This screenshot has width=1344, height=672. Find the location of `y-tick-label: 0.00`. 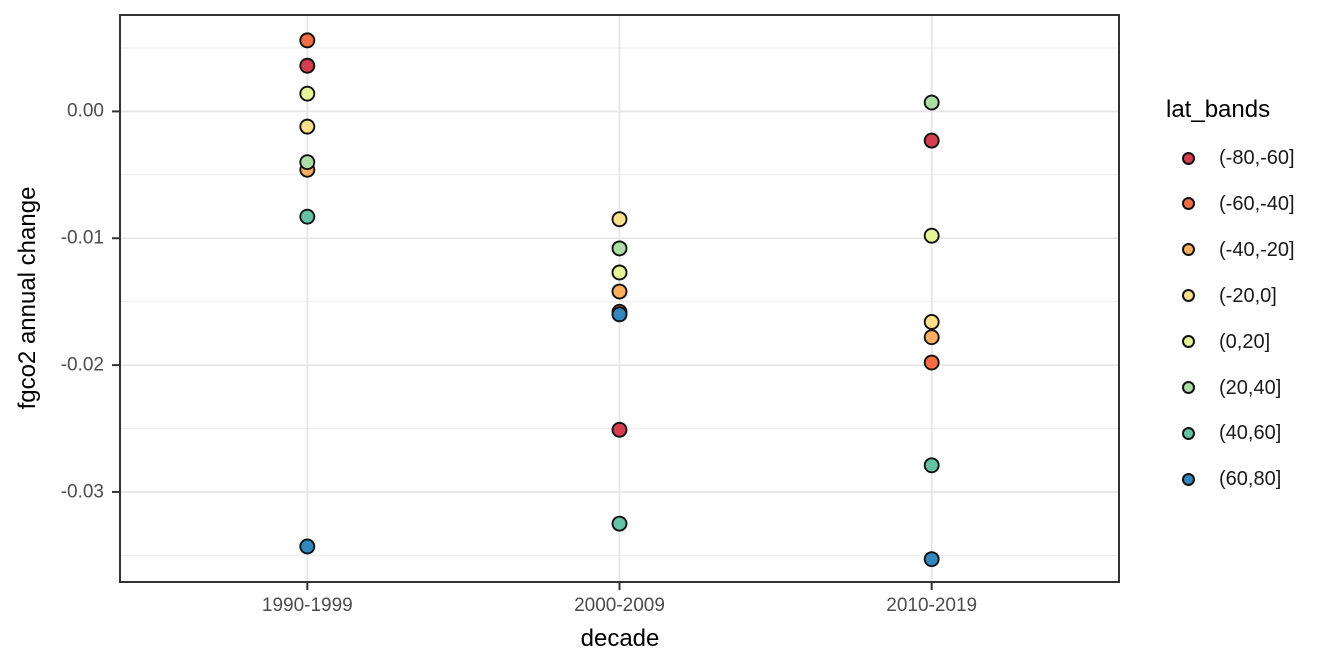

y-tick-label: 0.00 is located at coordinates (85, 111).